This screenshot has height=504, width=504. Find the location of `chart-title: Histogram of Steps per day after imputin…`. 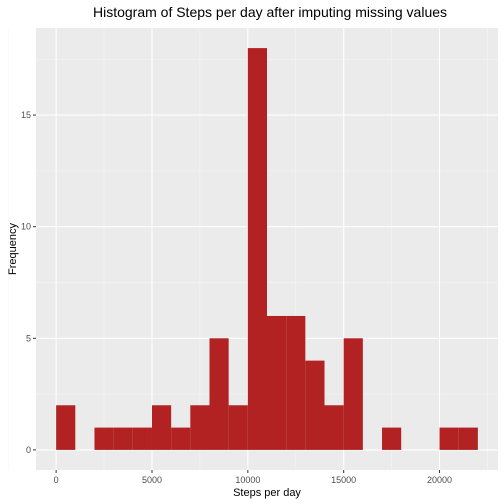

chart-title: Histogram of Steps per day after imputin… is located at coordinates (270, 12).